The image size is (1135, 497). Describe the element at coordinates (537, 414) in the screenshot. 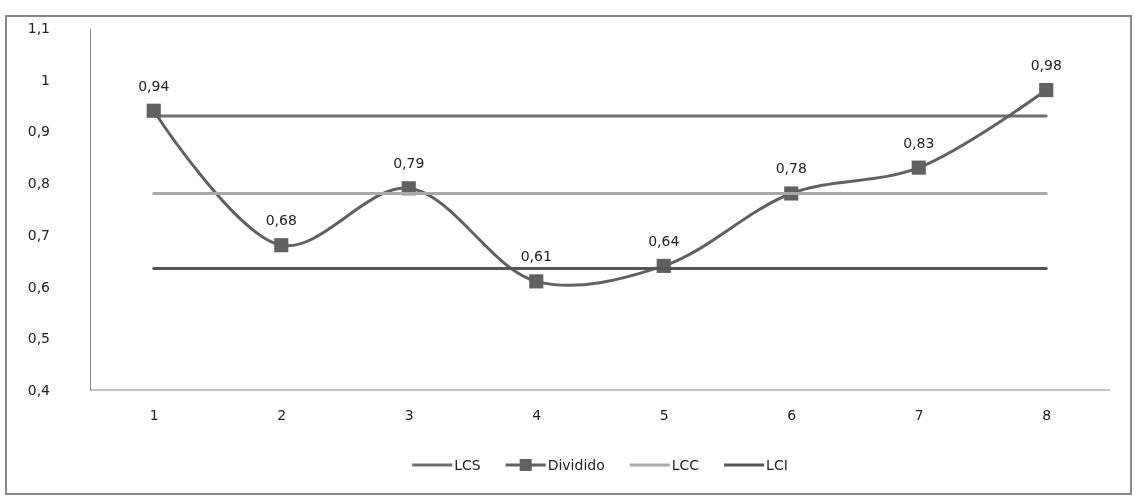

I see `x-tick-label: 4` at that location.